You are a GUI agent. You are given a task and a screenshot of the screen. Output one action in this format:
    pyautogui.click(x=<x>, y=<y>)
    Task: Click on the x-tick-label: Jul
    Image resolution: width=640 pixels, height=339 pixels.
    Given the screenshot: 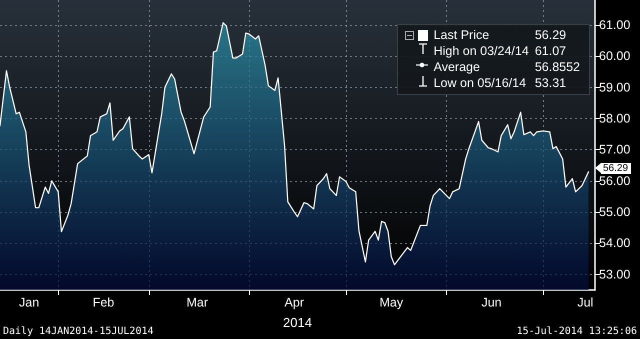 What is the action you would take?
    pyautogui.click(x=585, y=303)
    